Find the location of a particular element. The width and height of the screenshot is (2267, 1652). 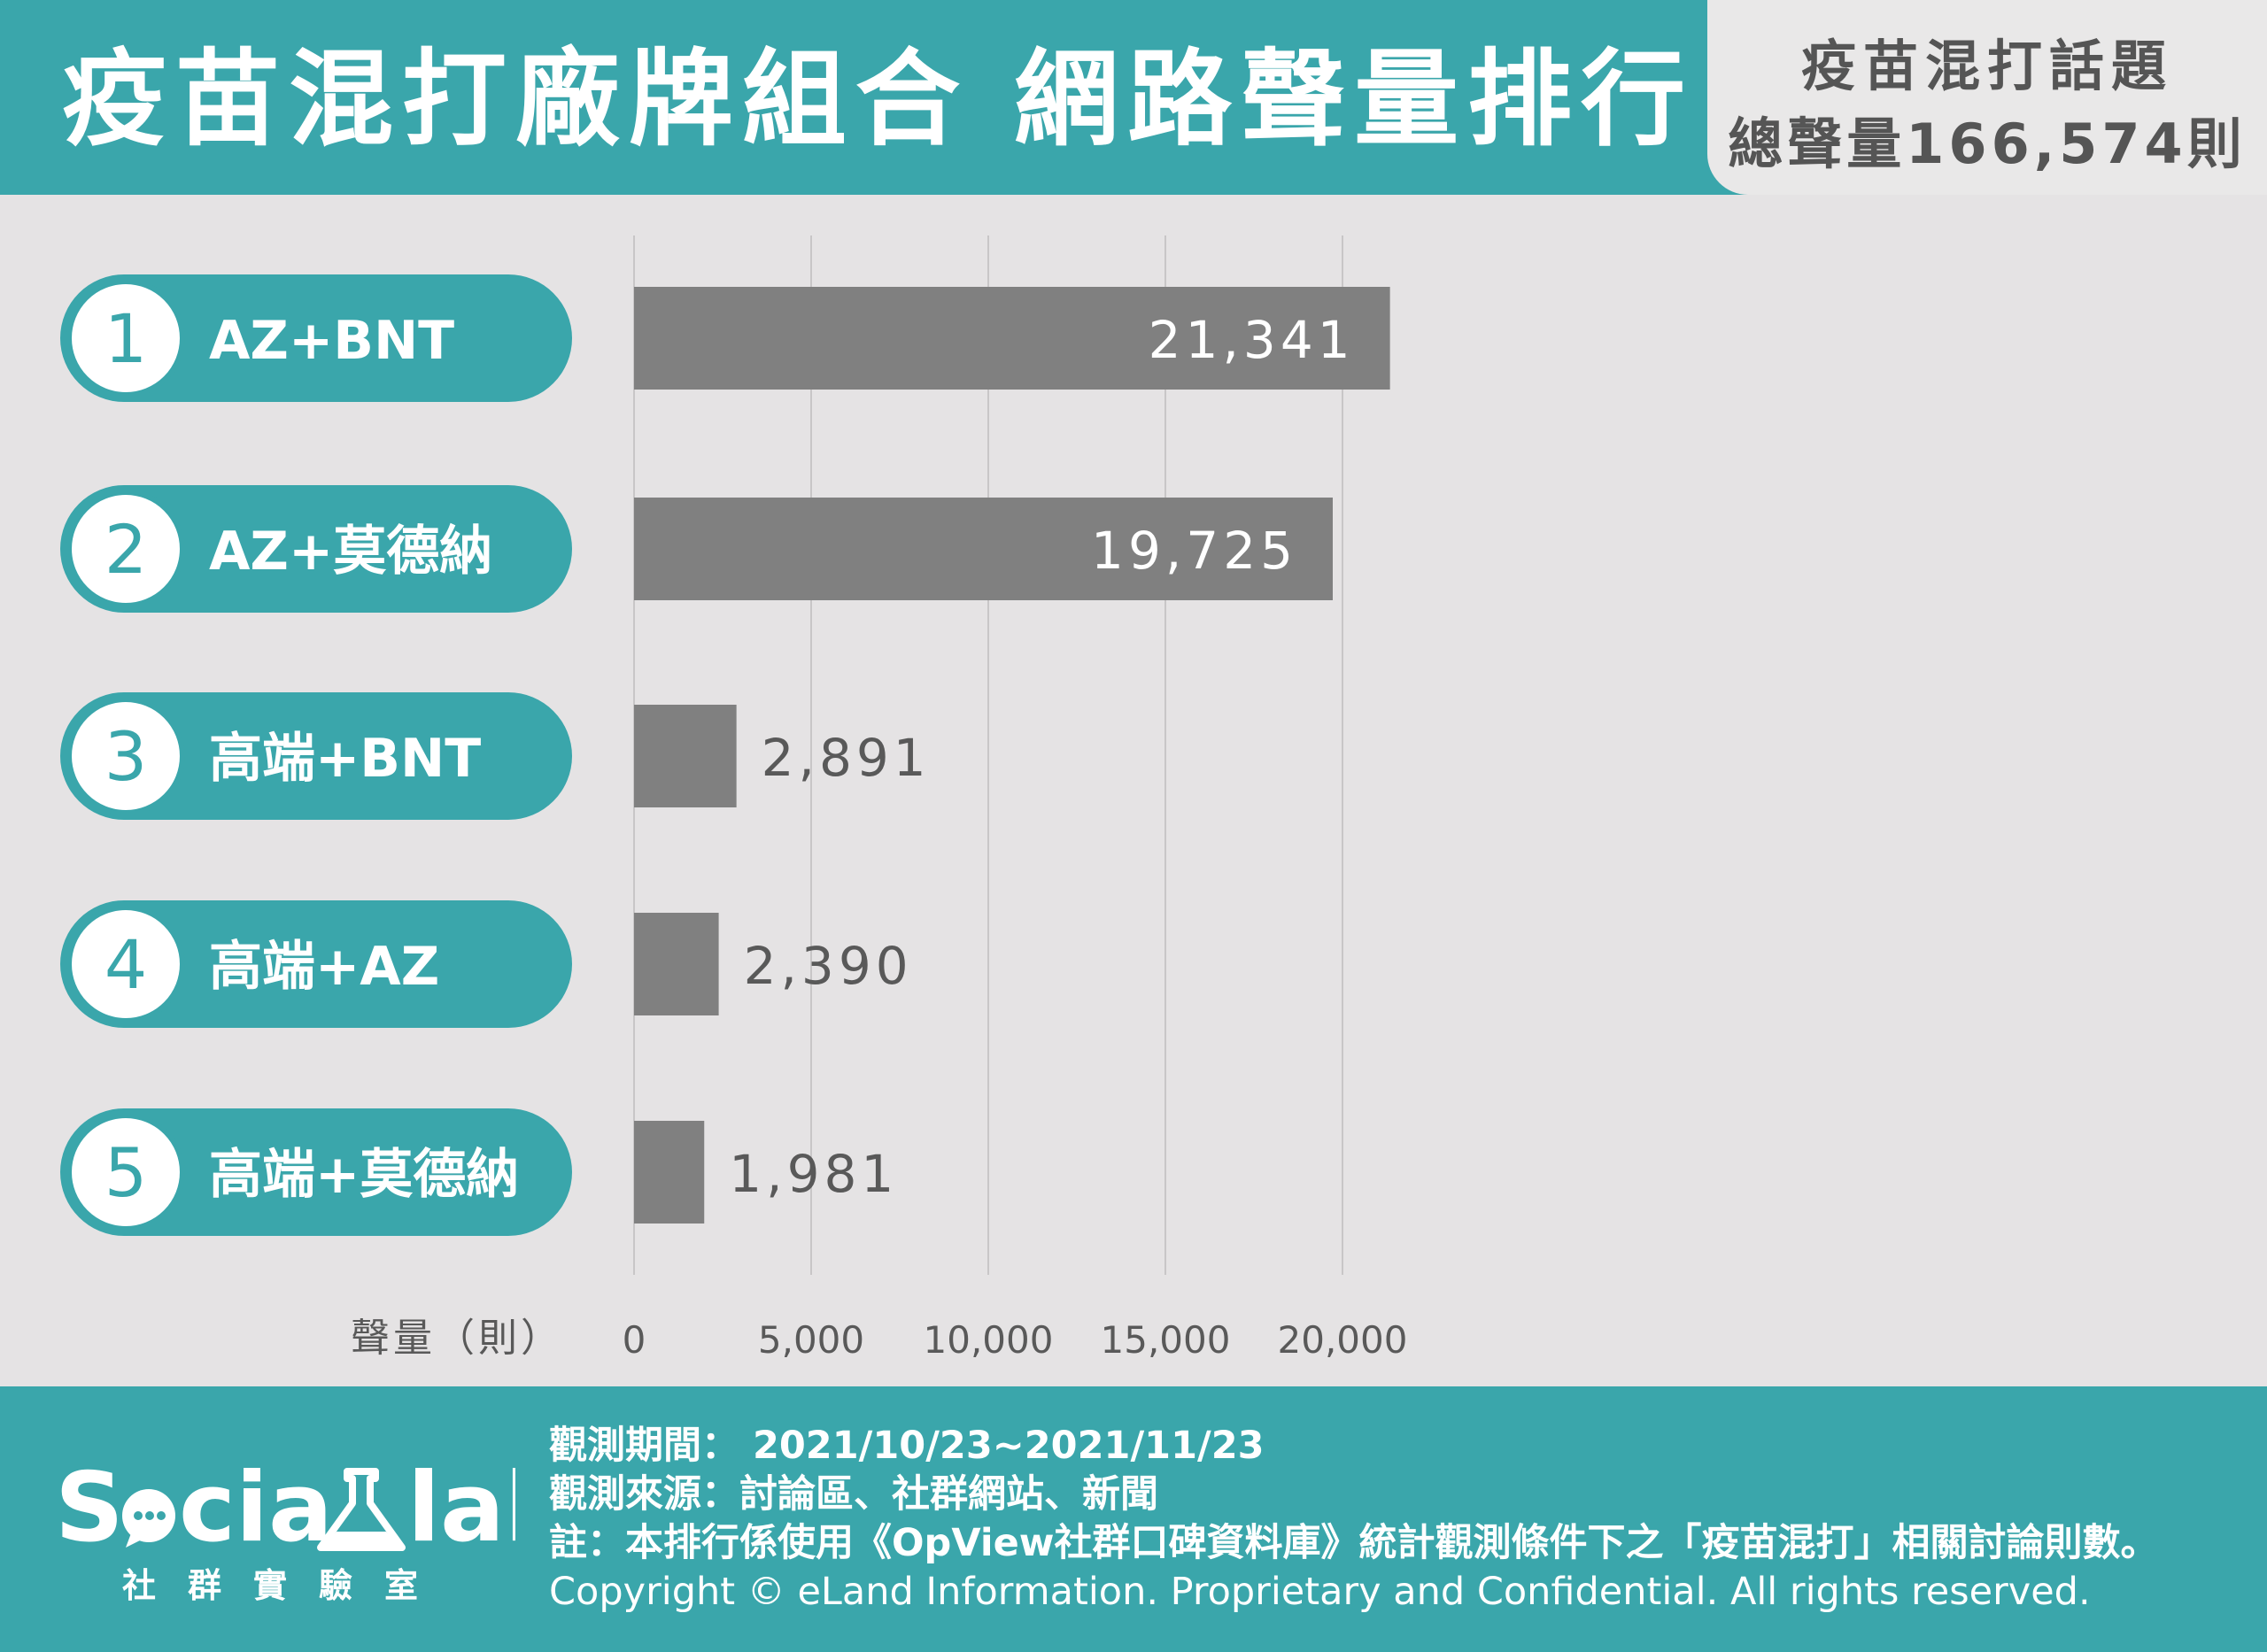

total-volume-value: 總聲量166,574則 is located at coordinates (1987, 144).